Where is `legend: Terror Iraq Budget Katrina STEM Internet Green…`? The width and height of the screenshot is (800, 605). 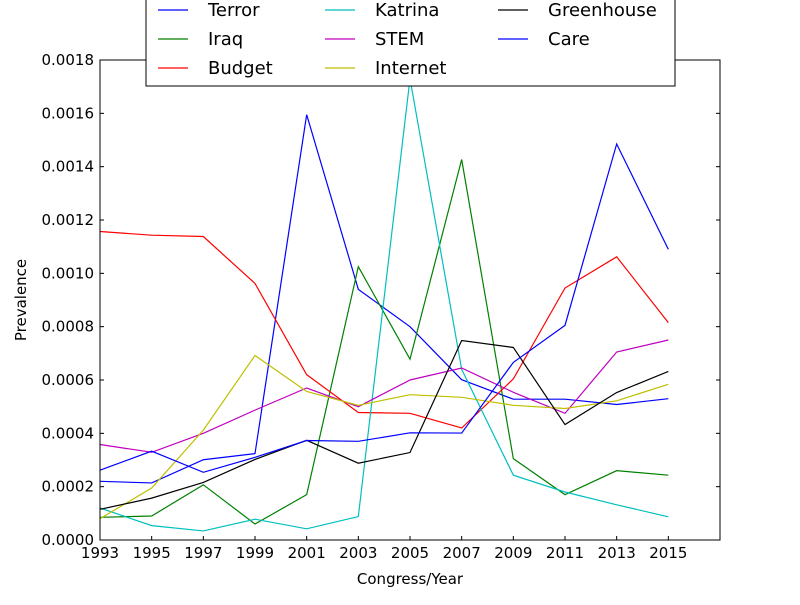
legend: Terror Iraq Budget Katrina STEM Internet Green… is located at coordinates (410, 43).